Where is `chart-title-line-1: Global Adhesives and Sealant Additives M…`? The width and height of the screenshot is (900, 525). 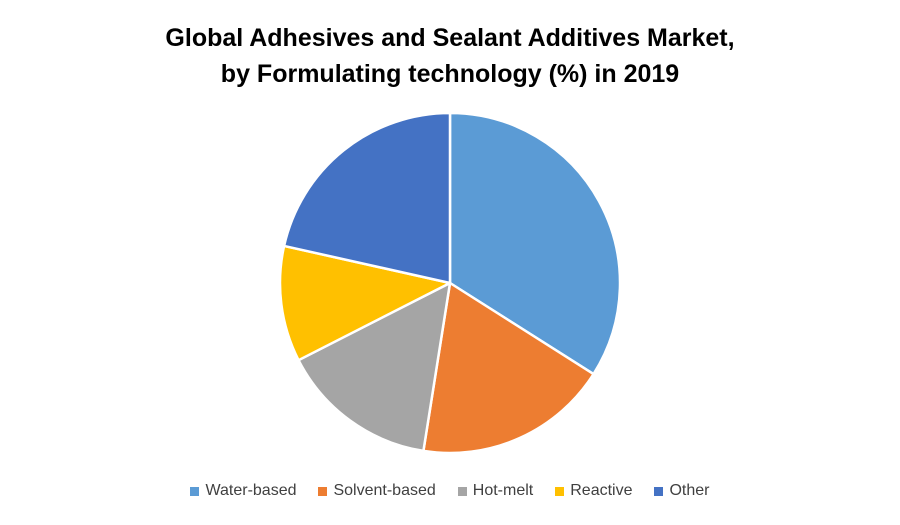
chart-title-line-1: Global Adhesives and Sealant Additives M… is located at coordinates (450, 38).